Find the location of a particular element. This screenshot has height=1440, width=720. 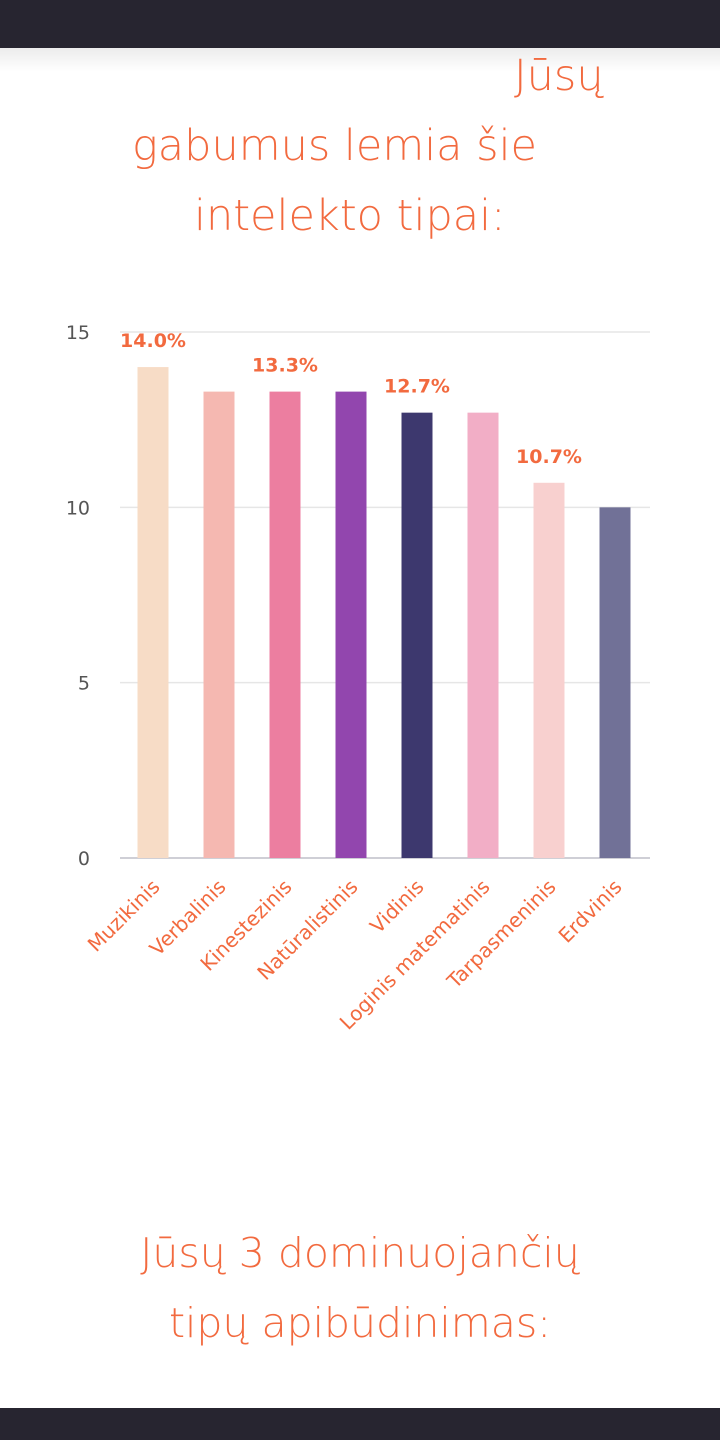

header-shadow is located at coordinates (360, 60).